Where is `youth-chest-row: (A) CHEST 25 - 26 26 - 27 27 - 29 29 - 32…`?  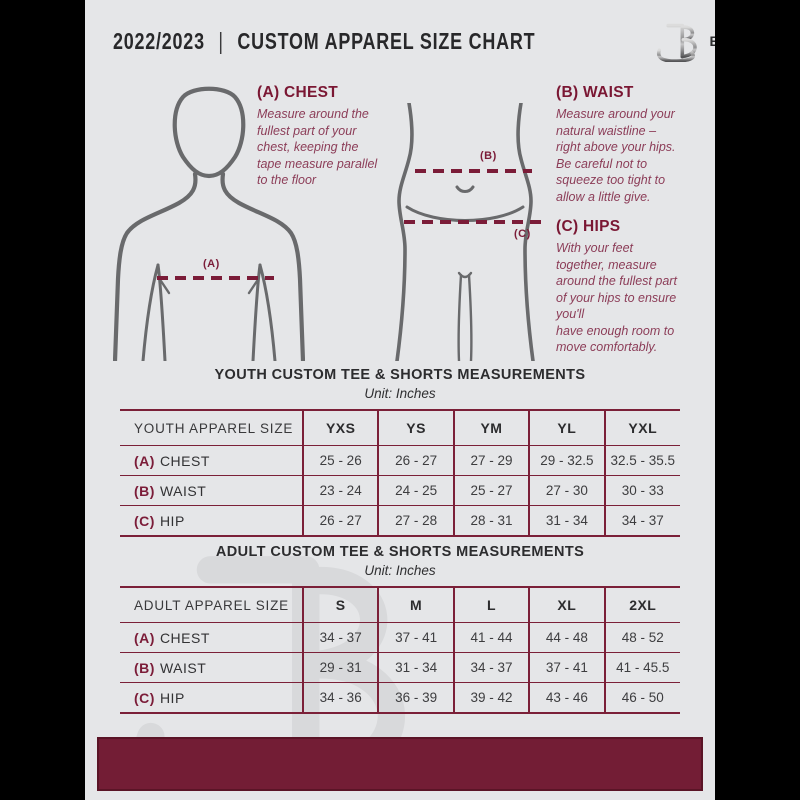
youth-chest-row: (A) CHEST 25 - 26 26 - 27 27 - 29 29 - 32… is located at coordinates (400, 460).